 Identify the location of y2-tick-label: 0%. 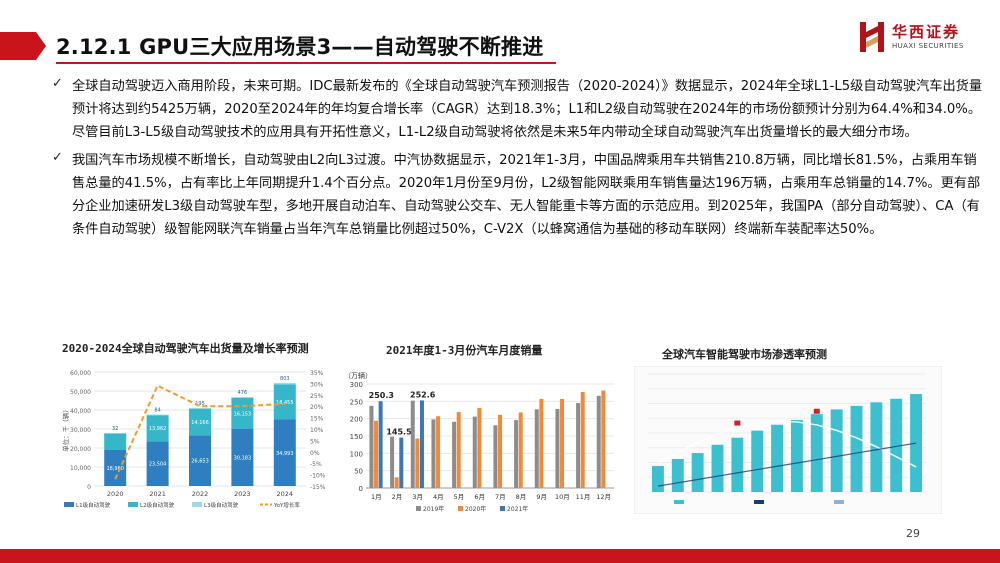
(315, 453).